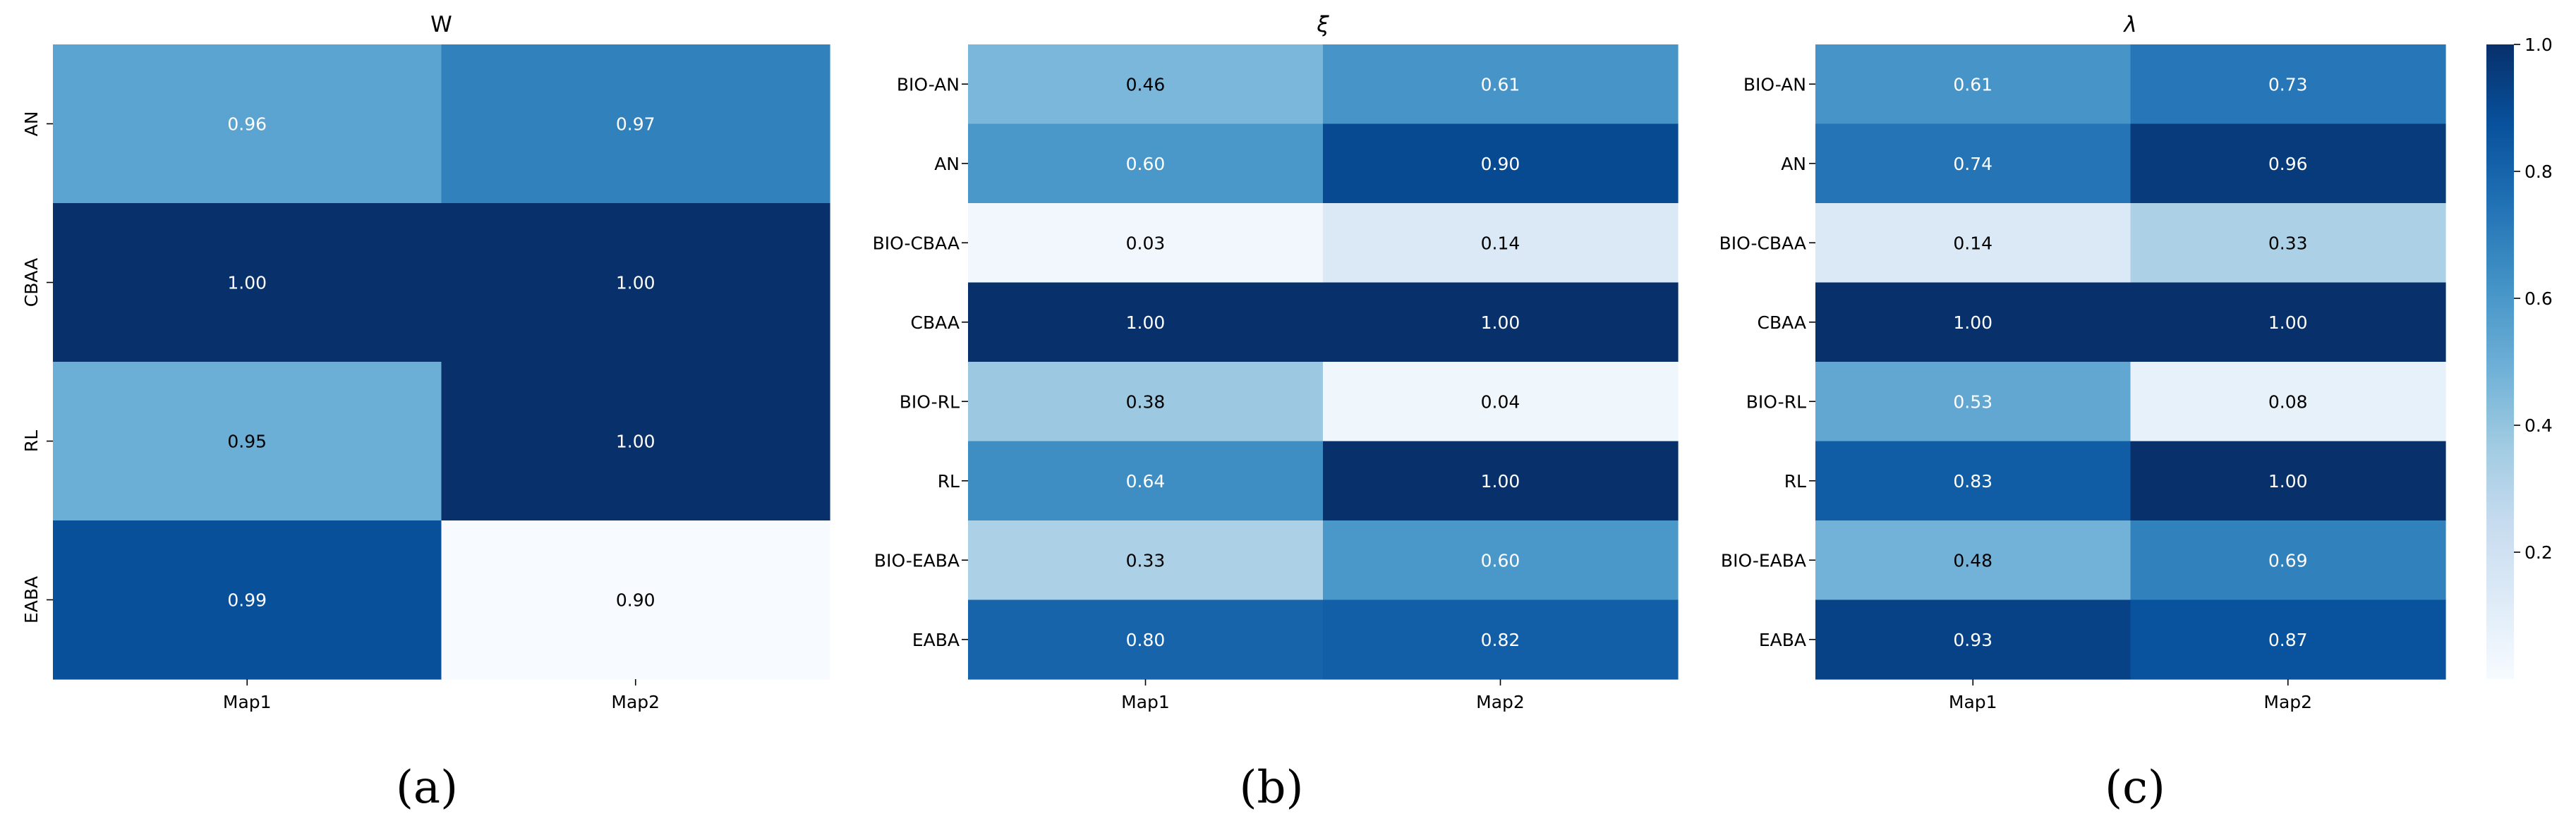 This screenshot has height=835, width=2576. I want to click on cell-value-label: 0.64, so click(1146, 481).